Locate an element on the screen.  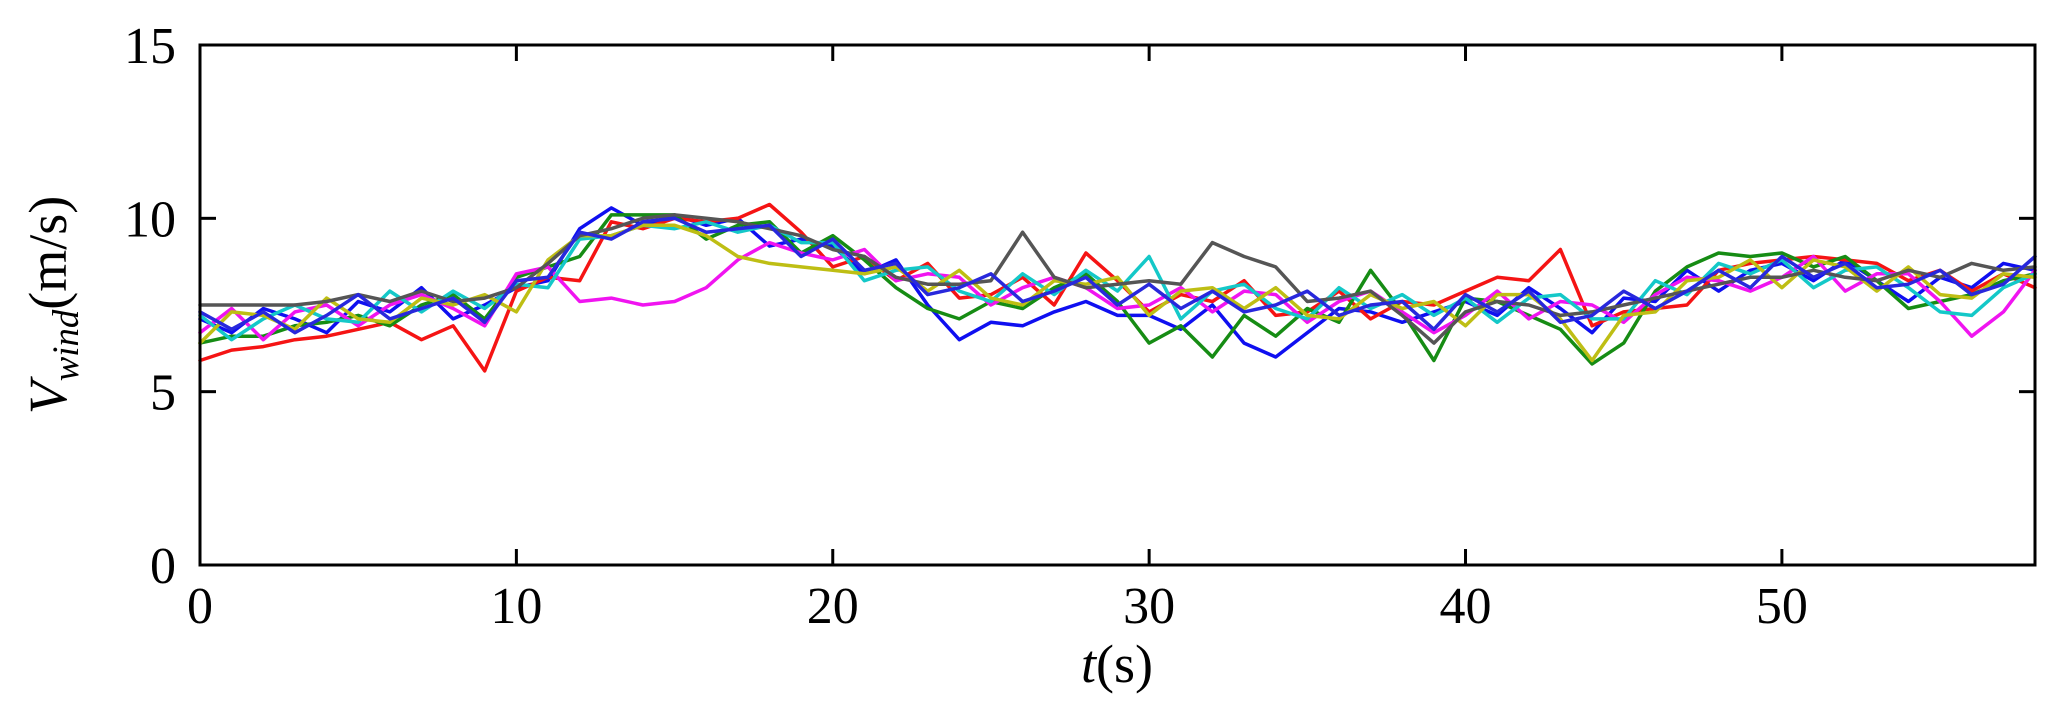
x-tick-label: 0 is located at coordinates (200, 606).